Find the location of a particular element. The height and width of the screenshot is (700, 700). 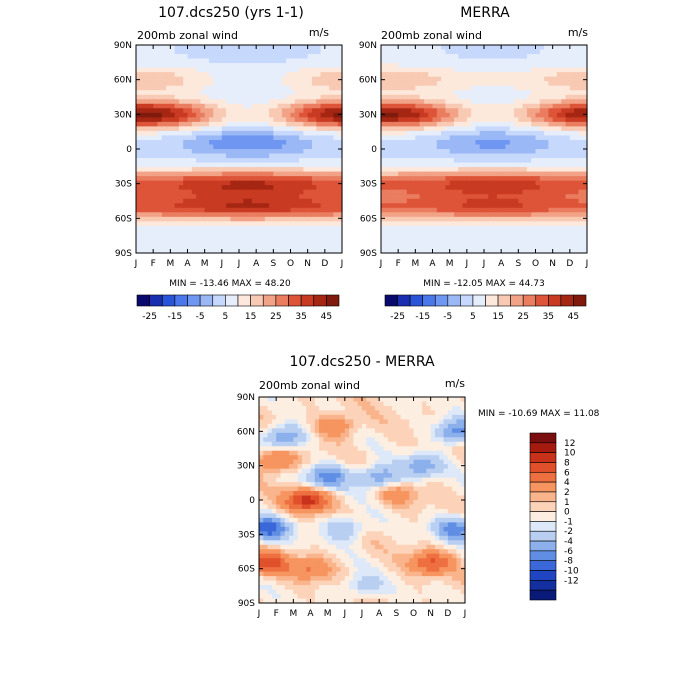

x-tick-label: S is located at coordinates (518, 264).